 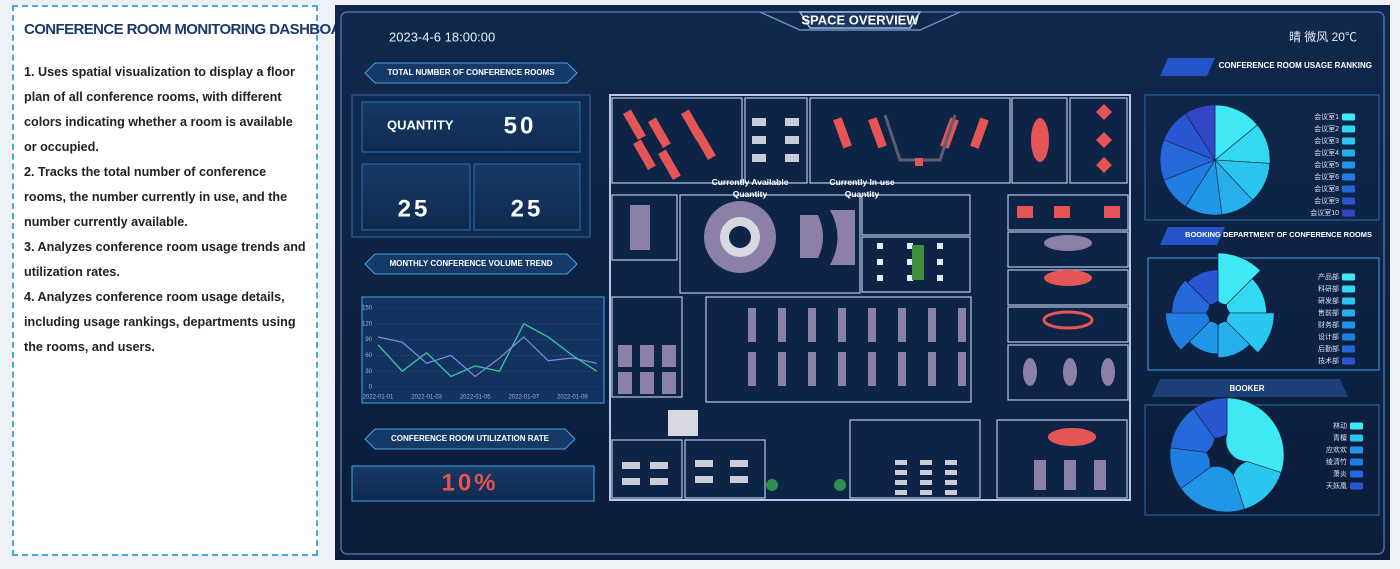 I want to click on legend-label: 应欢欢, so click(x=1336, y=449).